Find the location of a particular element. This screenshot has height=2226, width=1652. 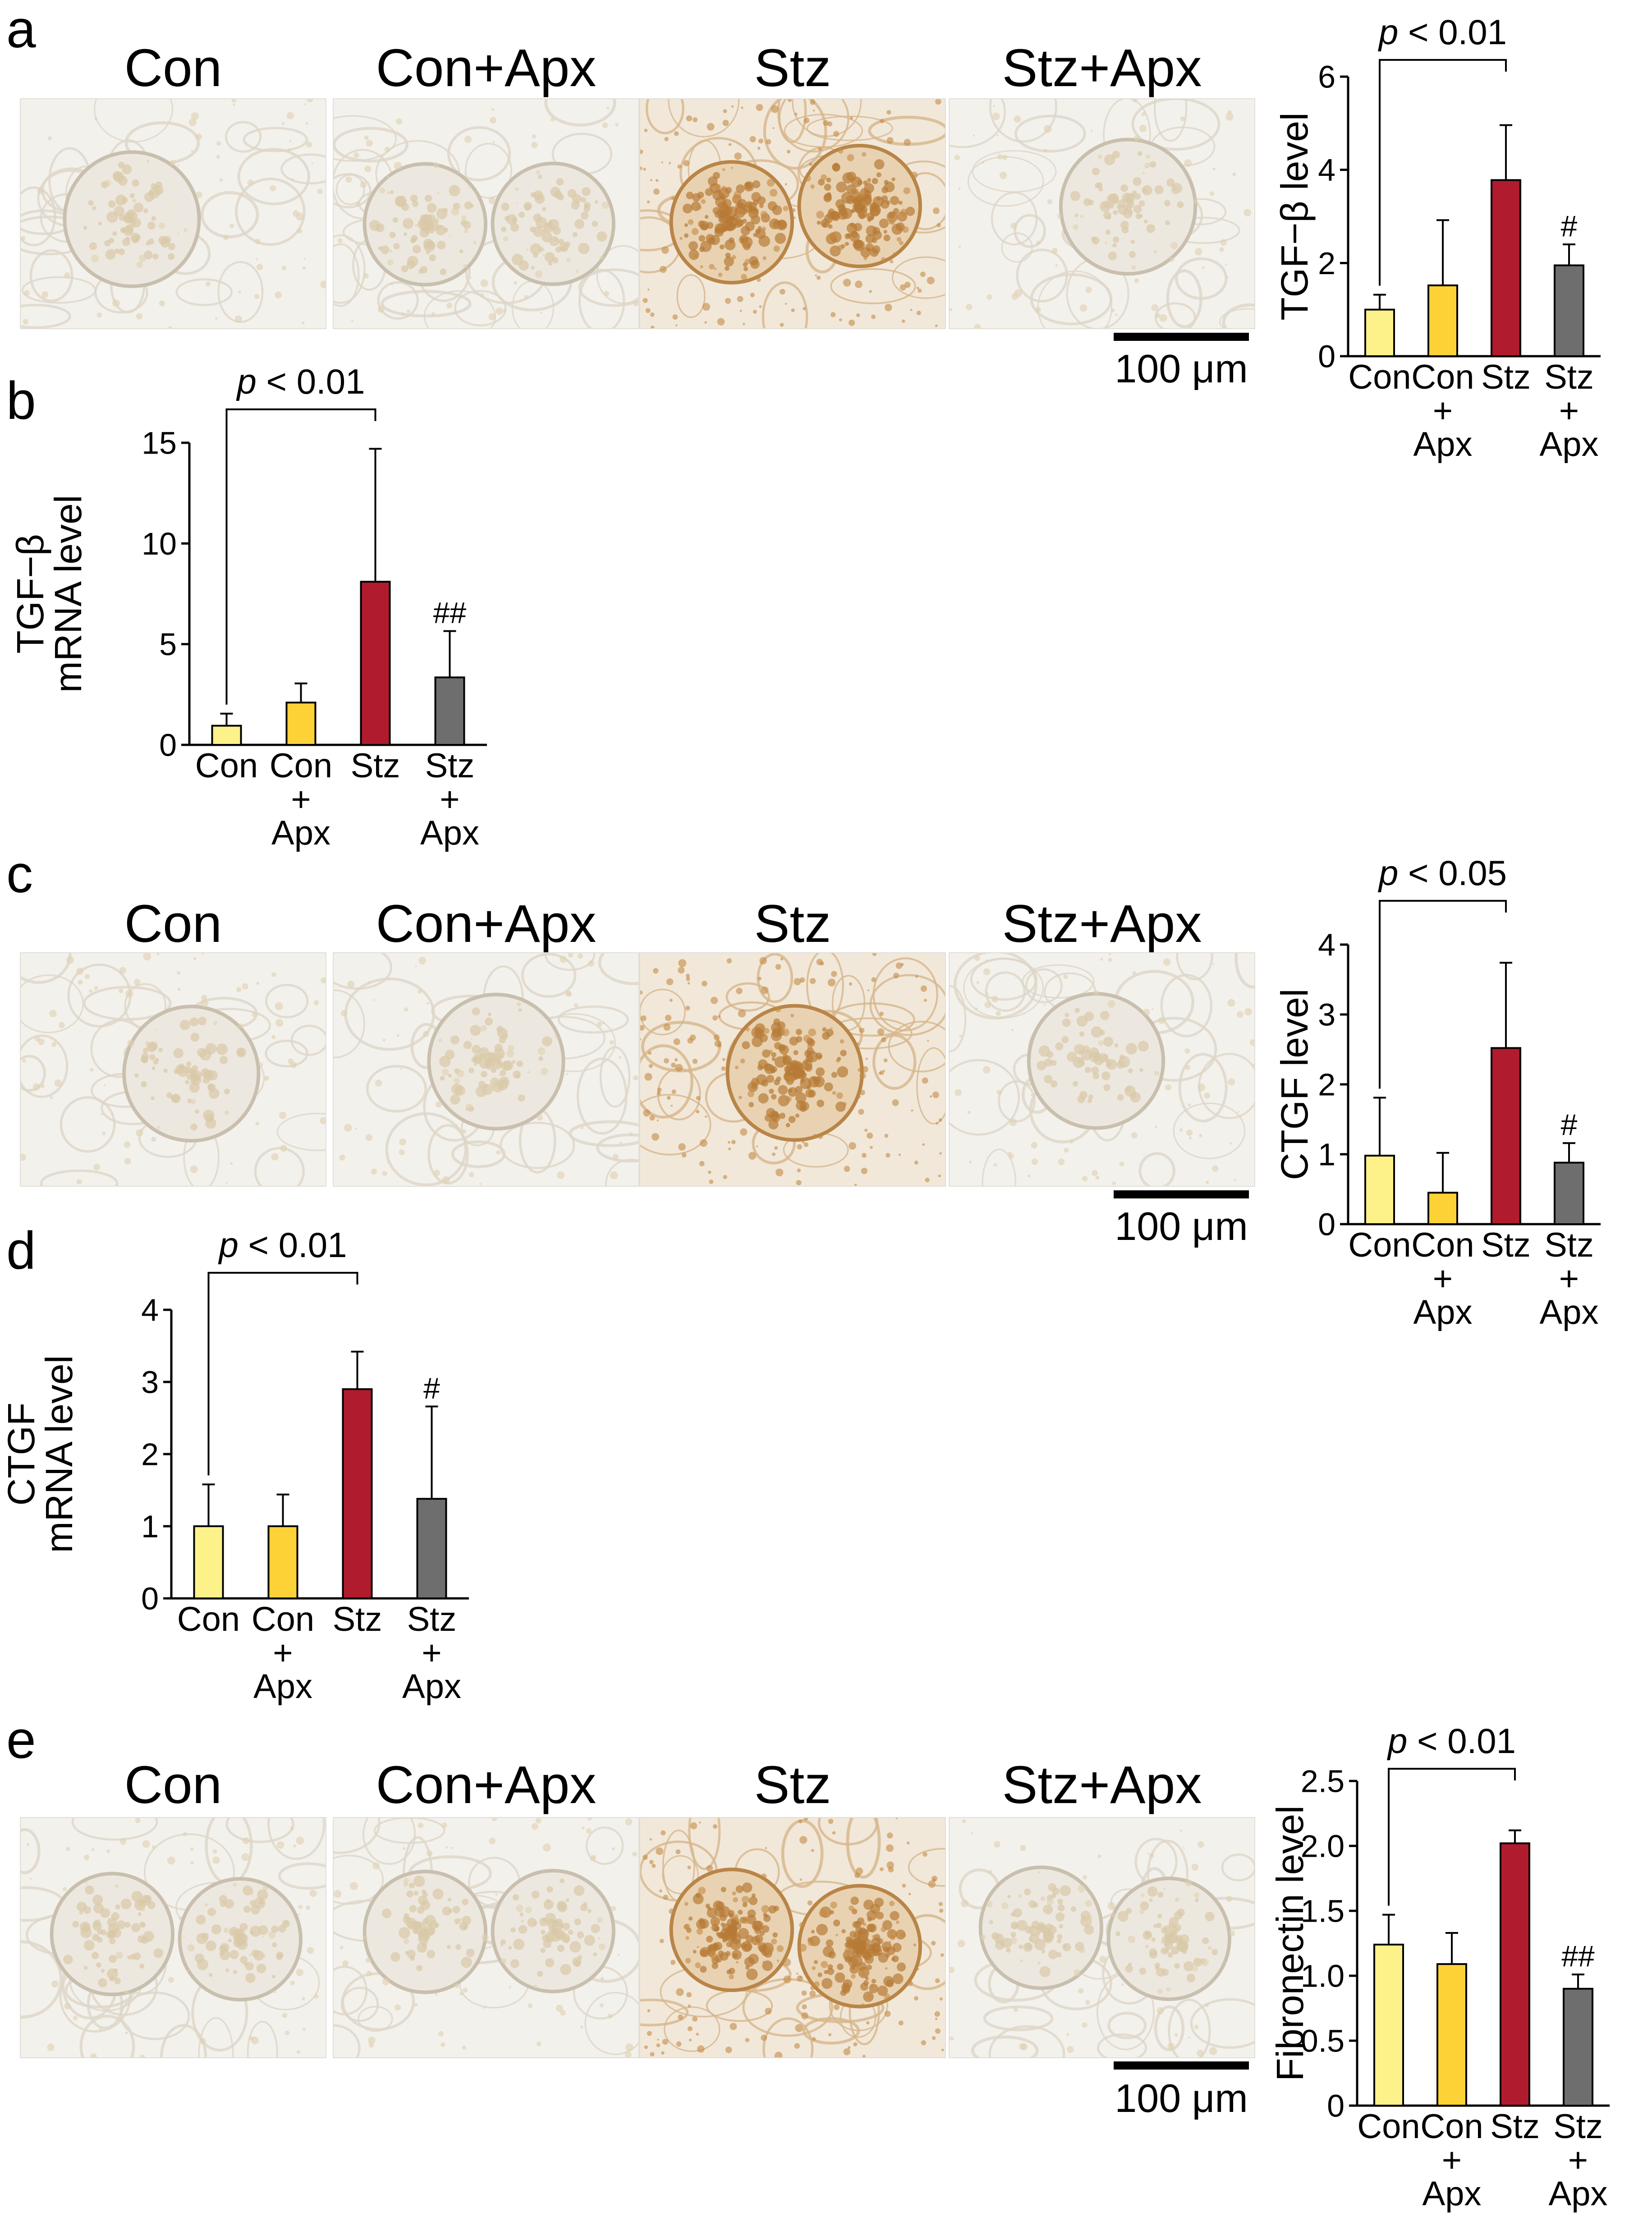

category-label: Con is located at coordinates (226, 766).